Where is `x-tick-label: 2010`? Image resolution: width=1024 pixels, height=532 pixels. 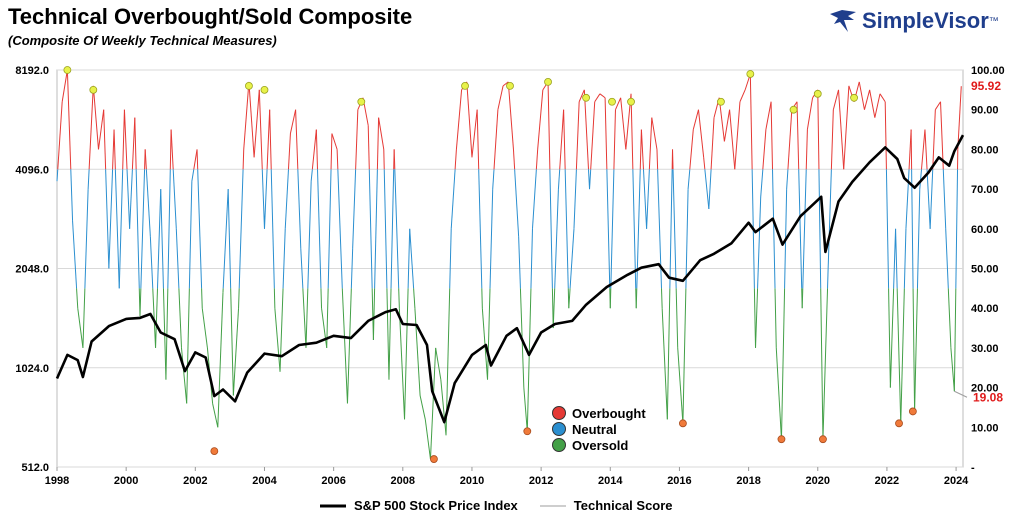
x-tick-label: 2010 is located at coordinates (472, 481).